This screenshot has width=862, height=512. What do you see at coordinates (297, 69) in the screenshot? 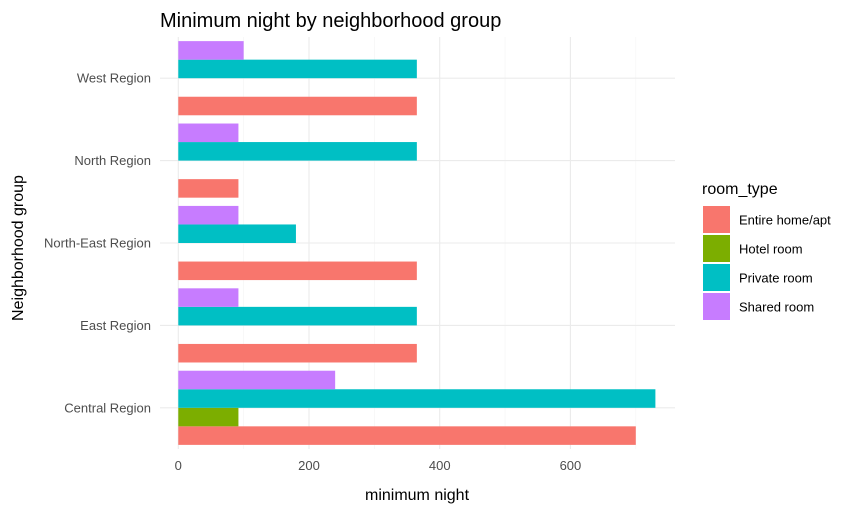
I see `bar-private-room-west-region` at bounding box center [297, 69].